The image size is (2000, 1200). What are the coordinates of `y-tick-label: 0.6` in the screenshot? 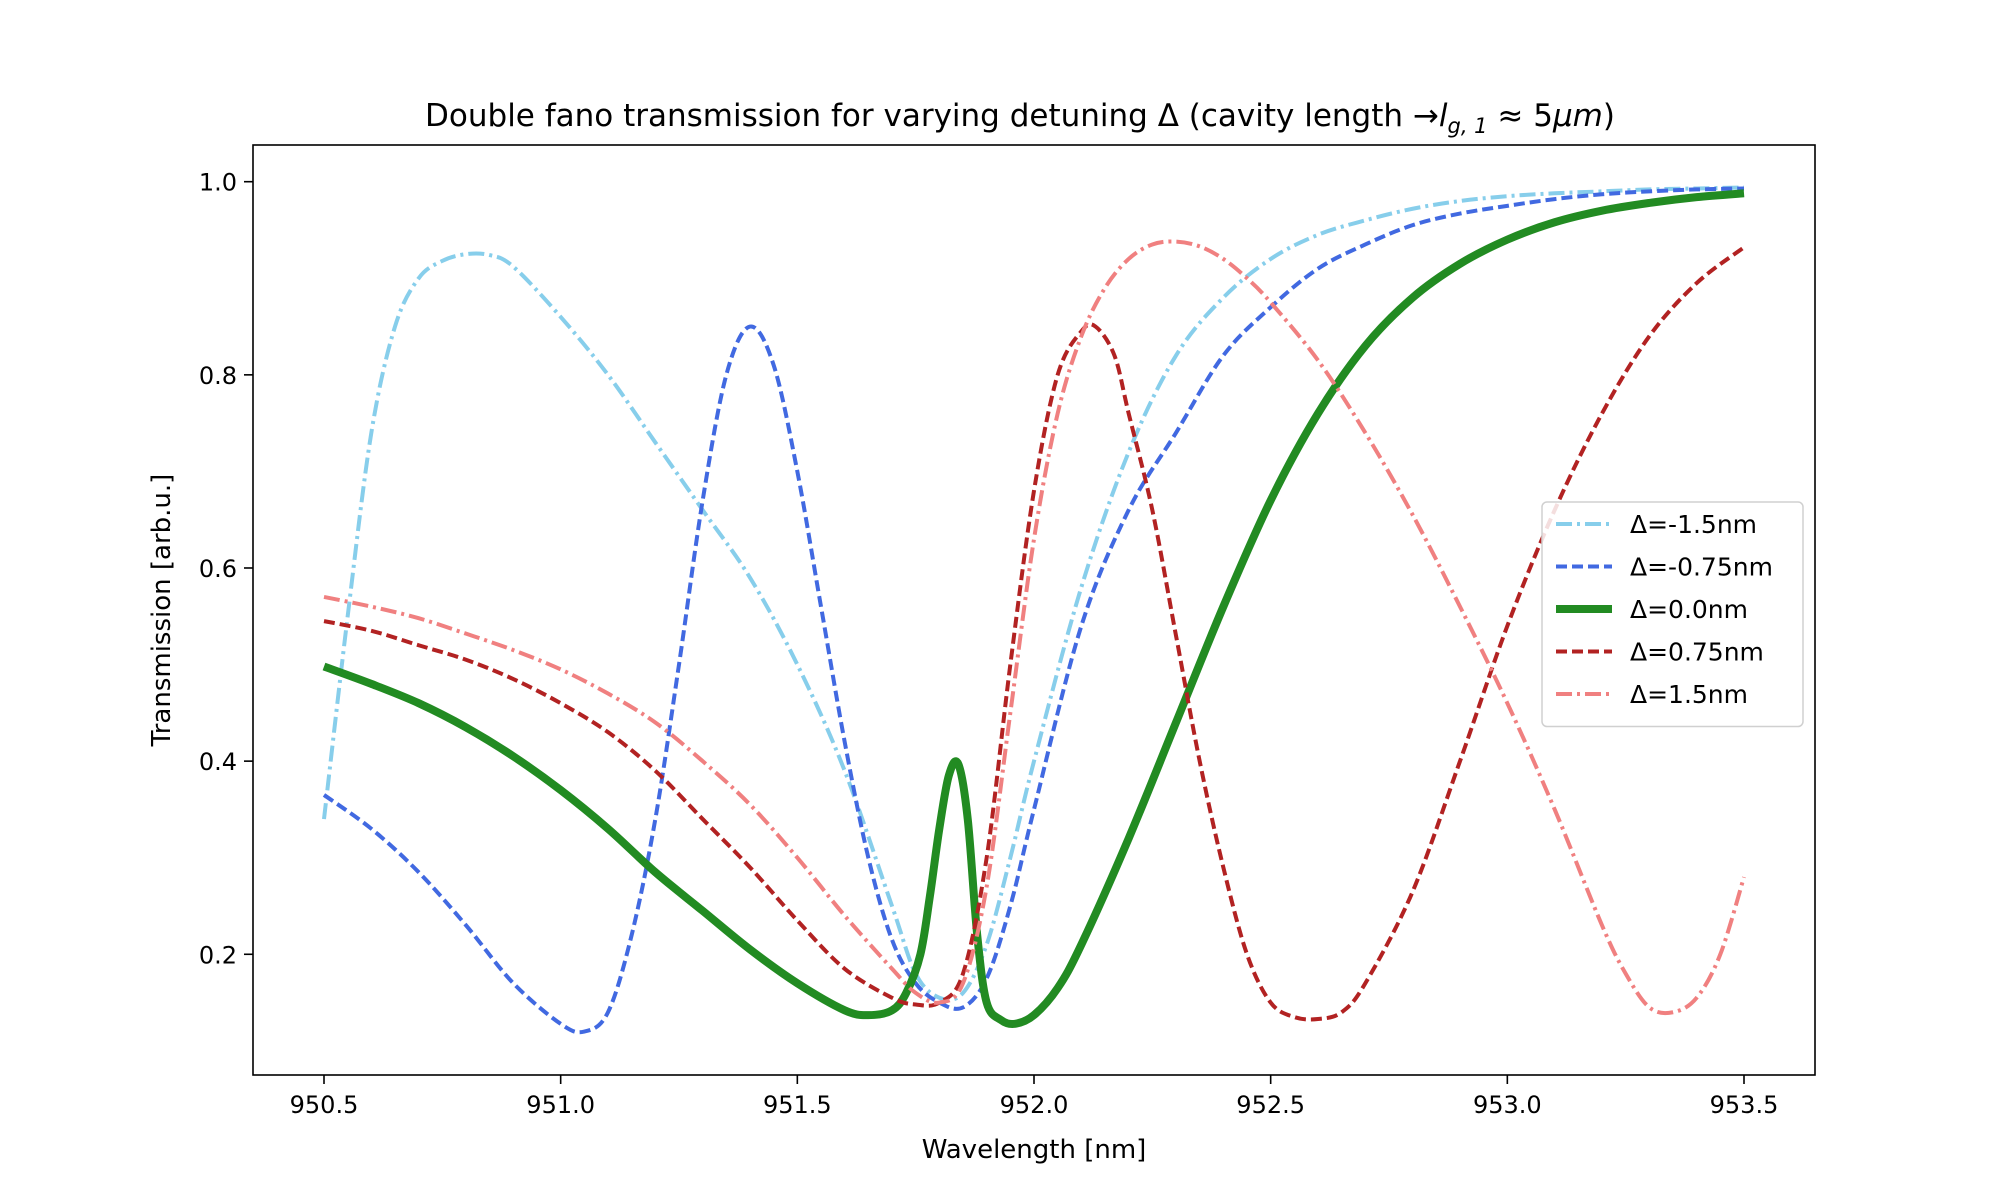 It's located at (218, 569).